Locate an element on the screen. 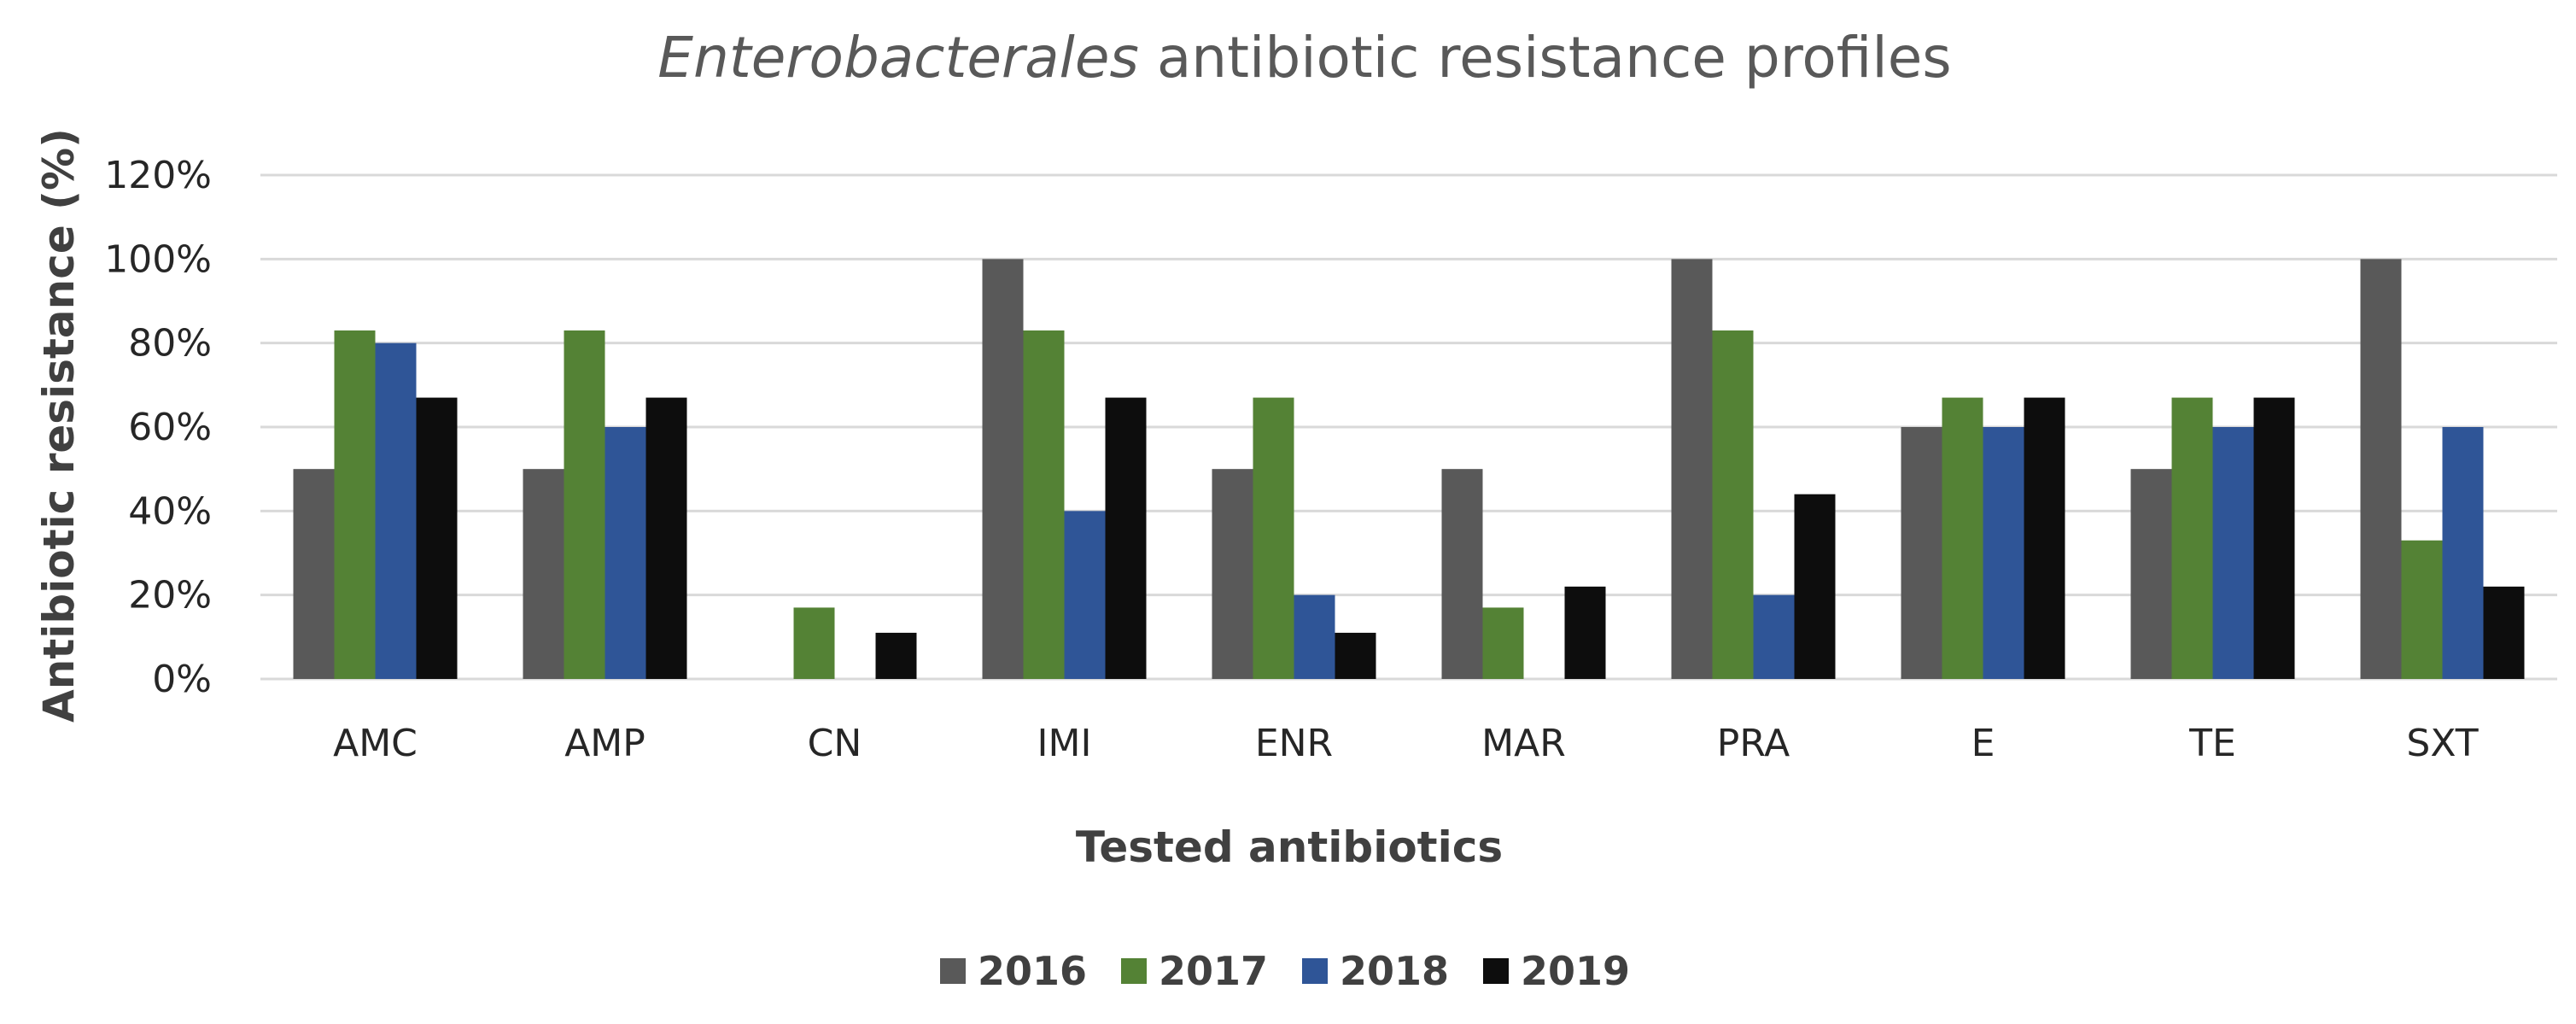  bar-amp-2017 is located at coordinates (584, 504).